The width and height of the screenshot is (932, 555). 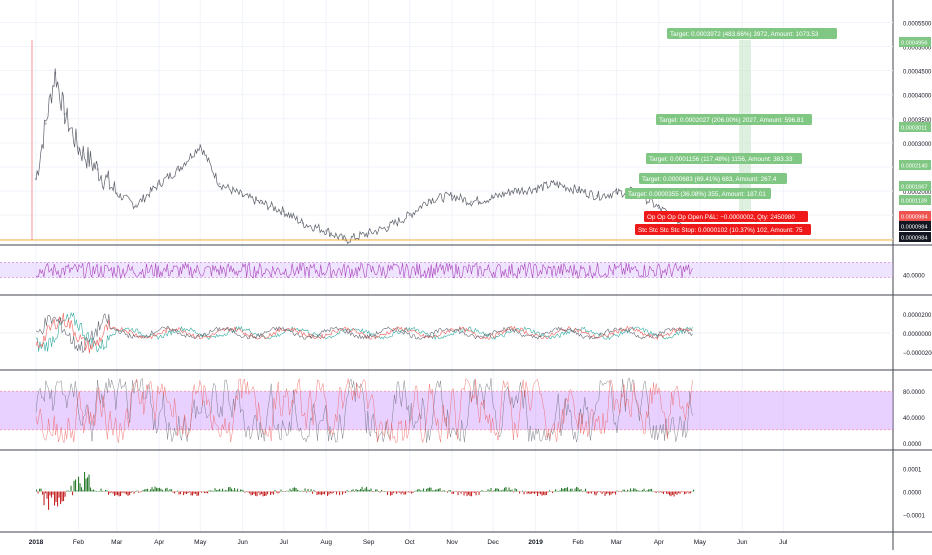 I want to click on time-axis-tick: Aug, so click(x=326, y=542).